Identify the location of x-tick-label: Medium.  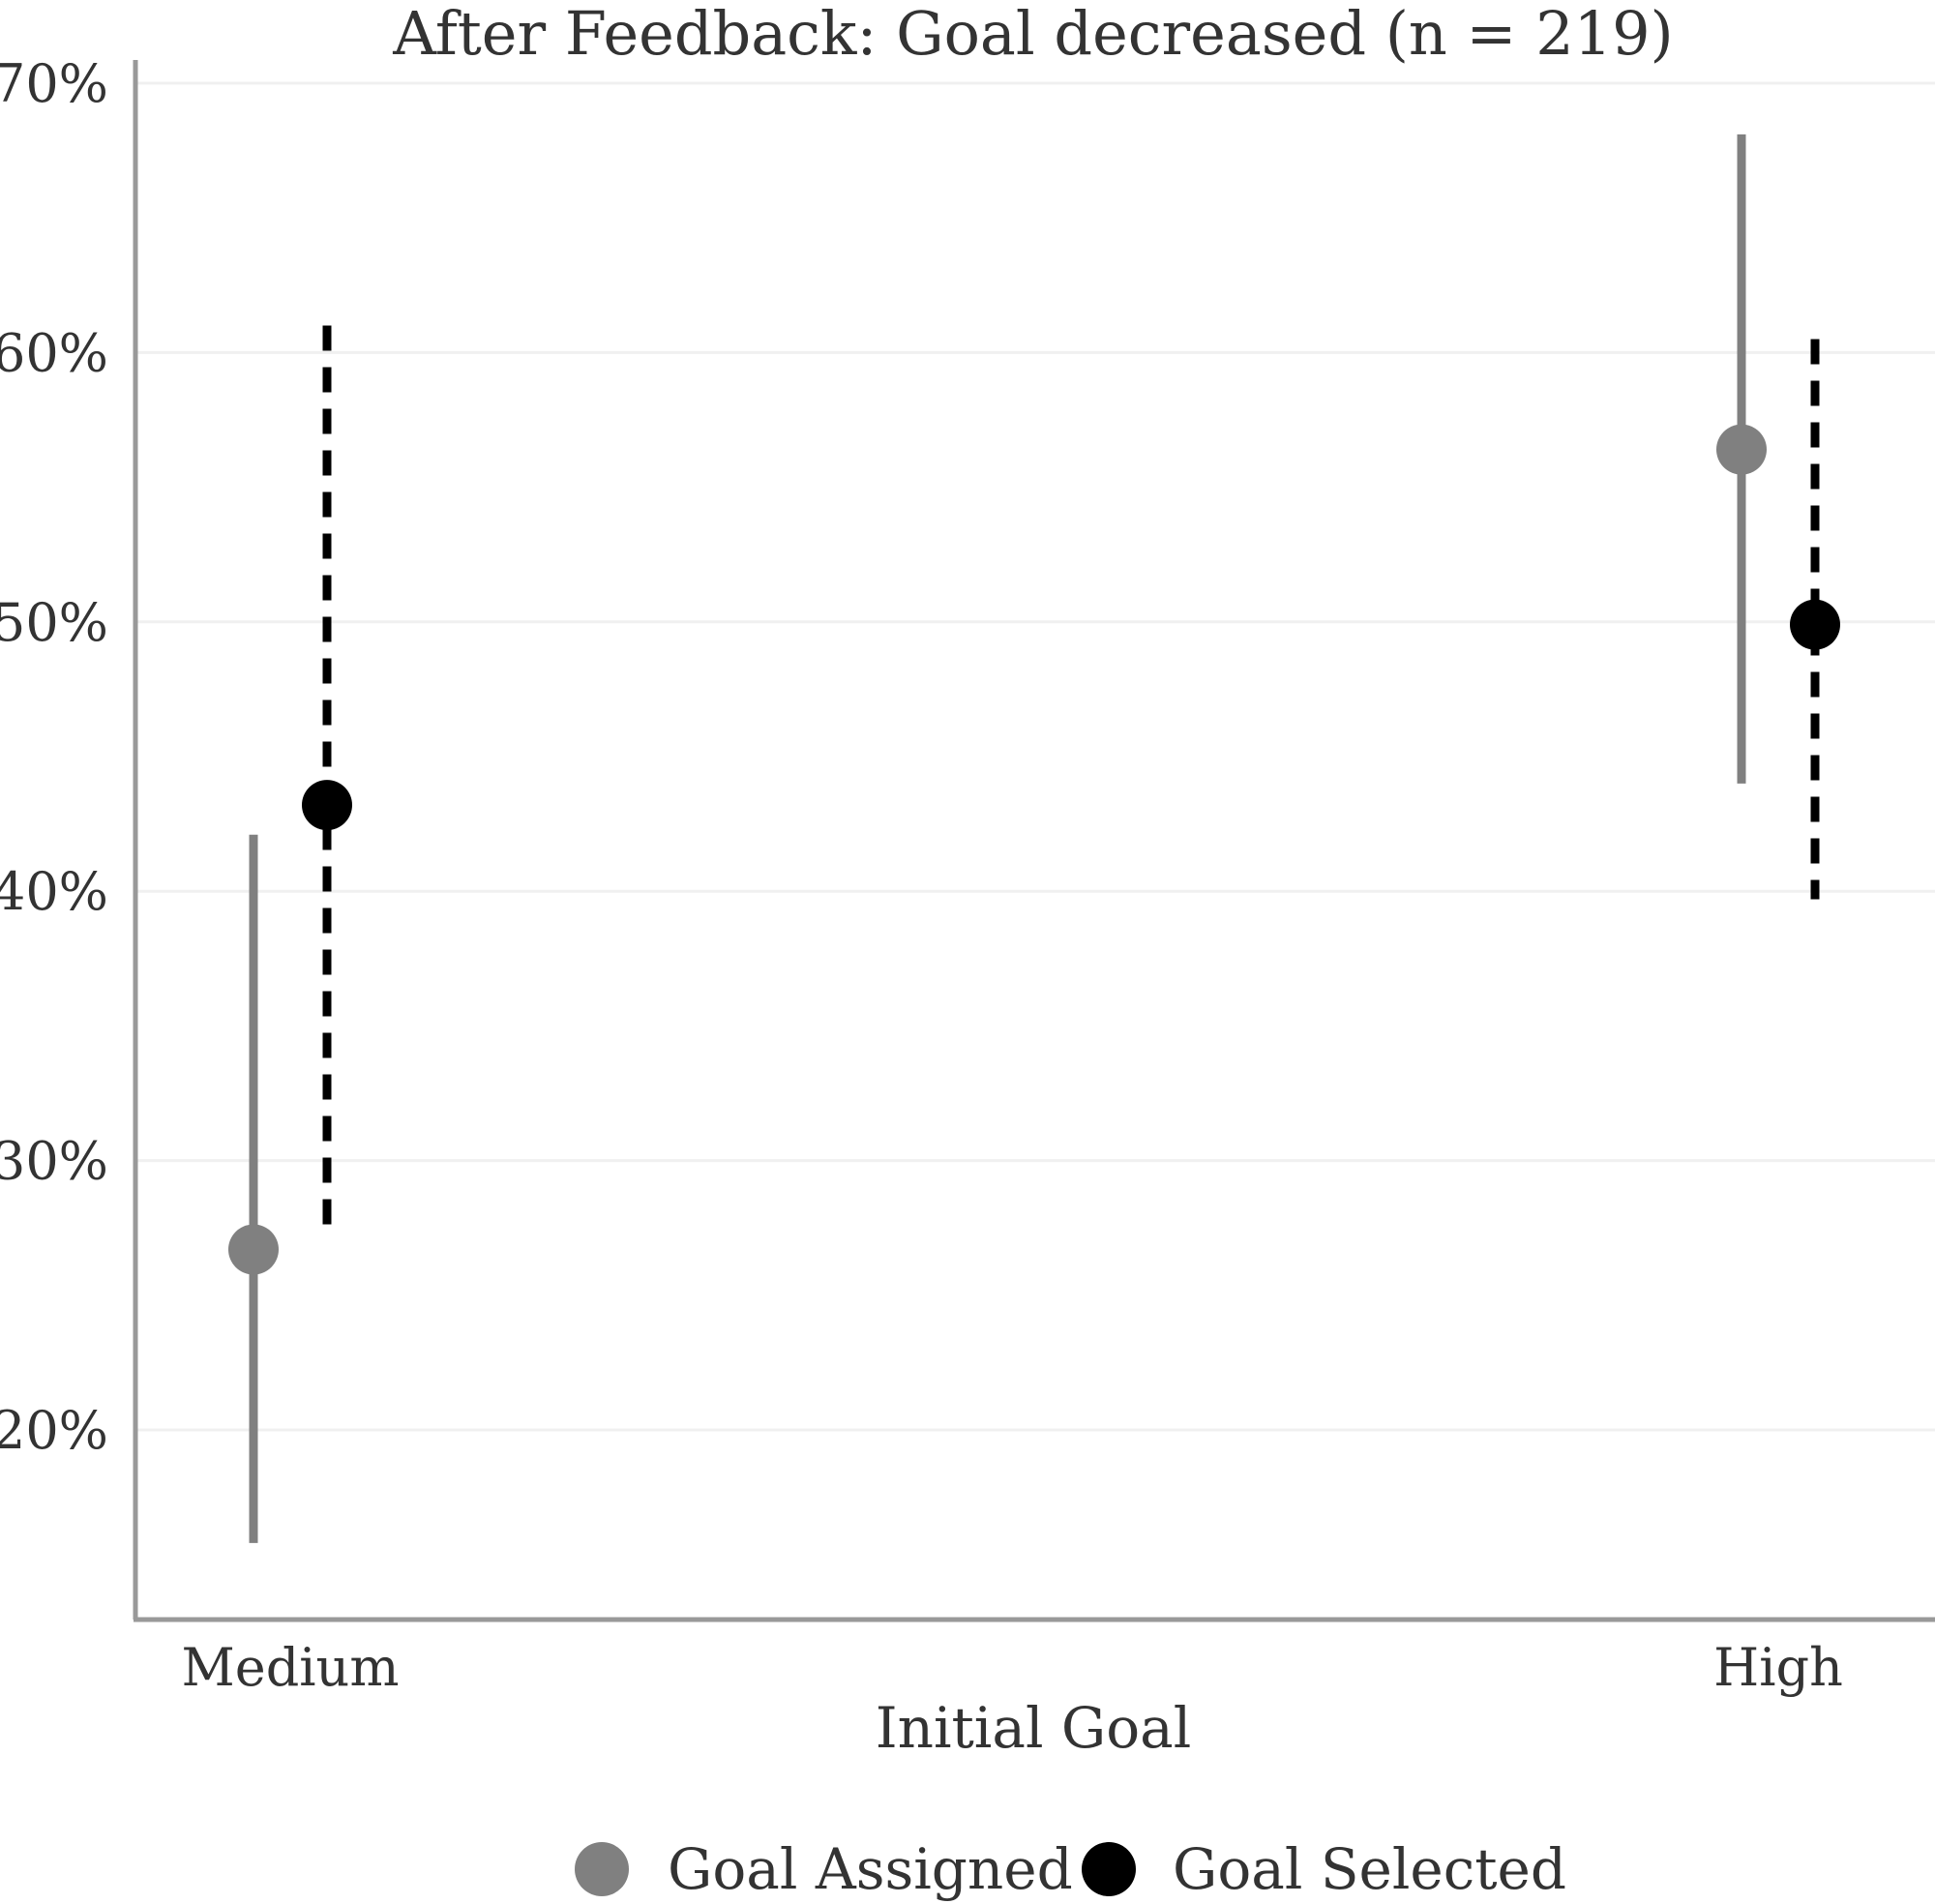
(290, 1668).